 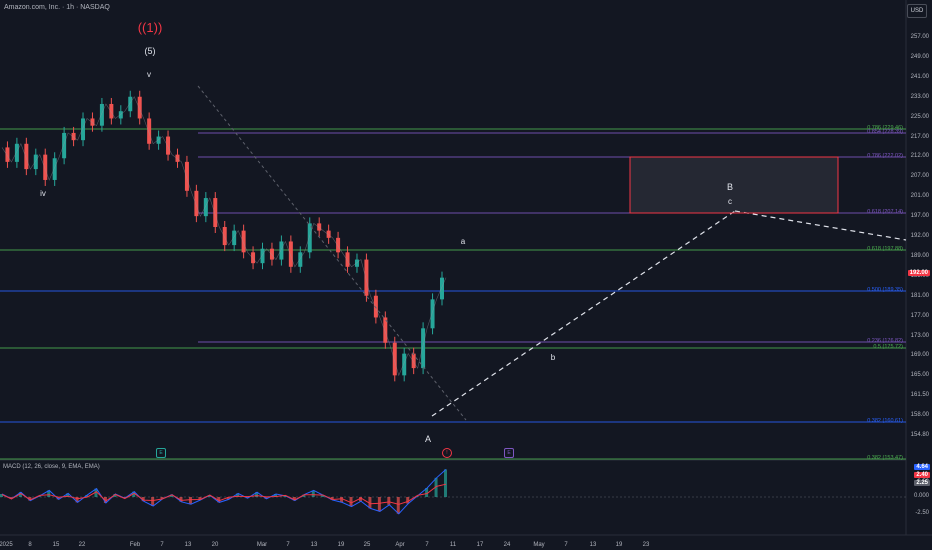 What do you see at coordinates (149, 74) in the screenshot?
I see `wave-label-v: v` at bounding box center [149, 74].